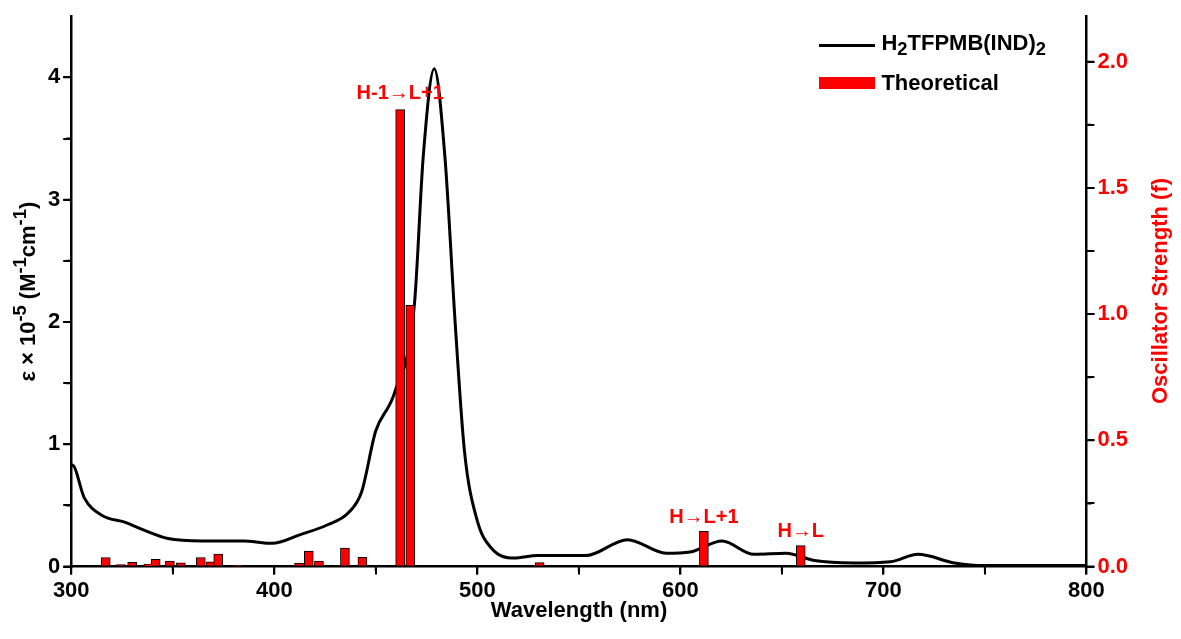  I want to click on x-tick-label: 300, so click(71, 589).